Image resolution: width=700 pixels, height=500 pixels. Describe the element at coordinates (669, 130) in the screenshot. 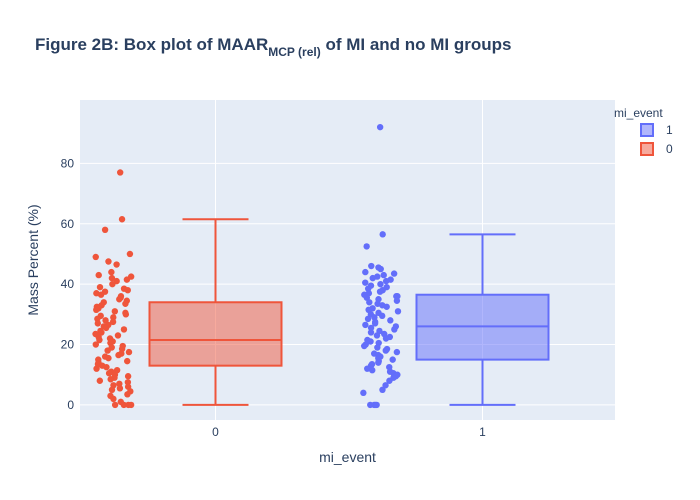

I see `legend-label: 1` at that location.